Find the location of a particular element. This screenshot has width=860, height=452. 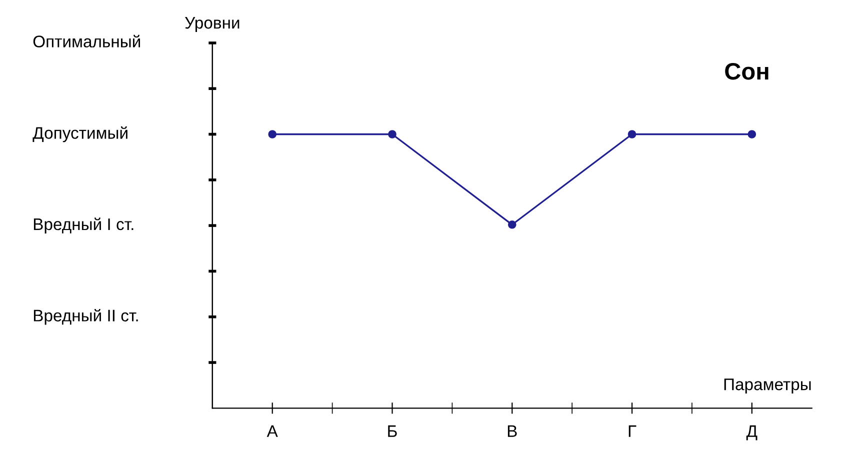

x-tick-label: Б is located at coordinates (392, 431).